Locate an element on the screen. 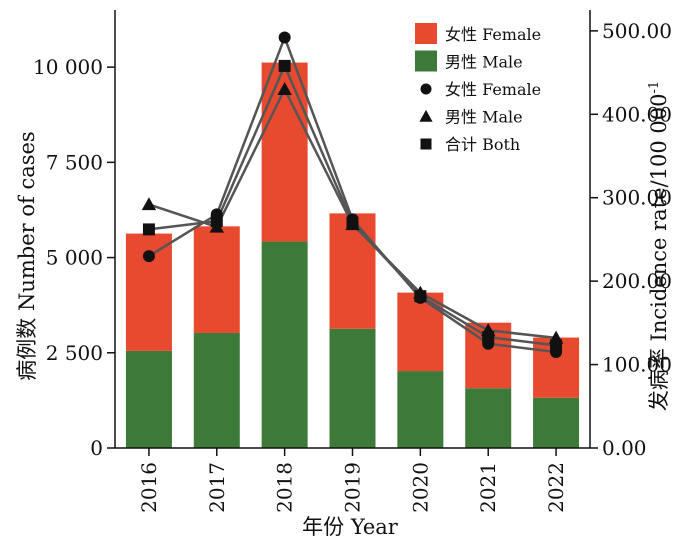 This screenshot has width=700, height=546. legend-label-3: 男性 Male is located at coordinates (484, 117).